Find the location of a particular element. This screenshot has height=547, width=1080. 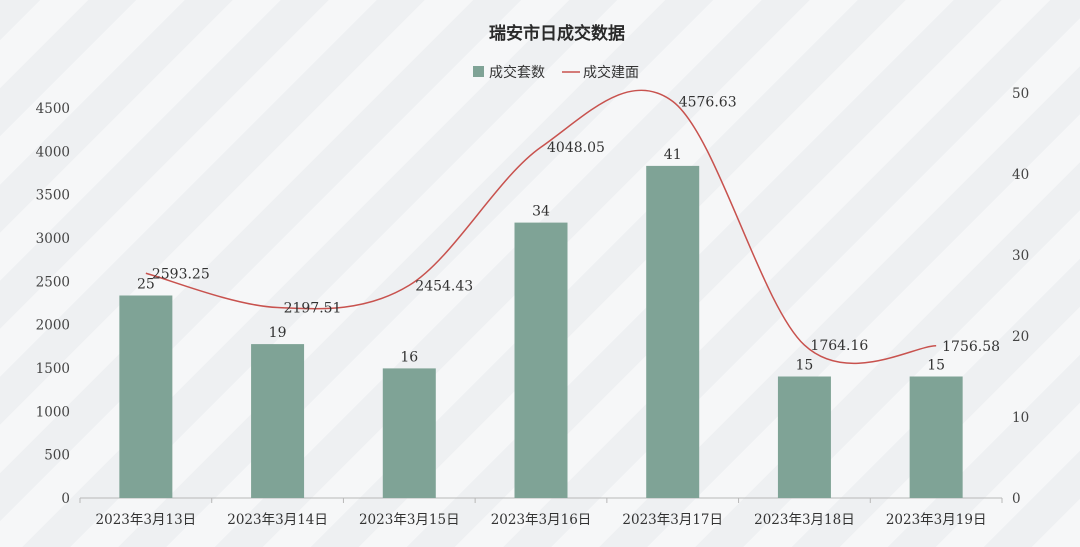

category-label: 2023年3月18日 is located at coordinates (804, 520).